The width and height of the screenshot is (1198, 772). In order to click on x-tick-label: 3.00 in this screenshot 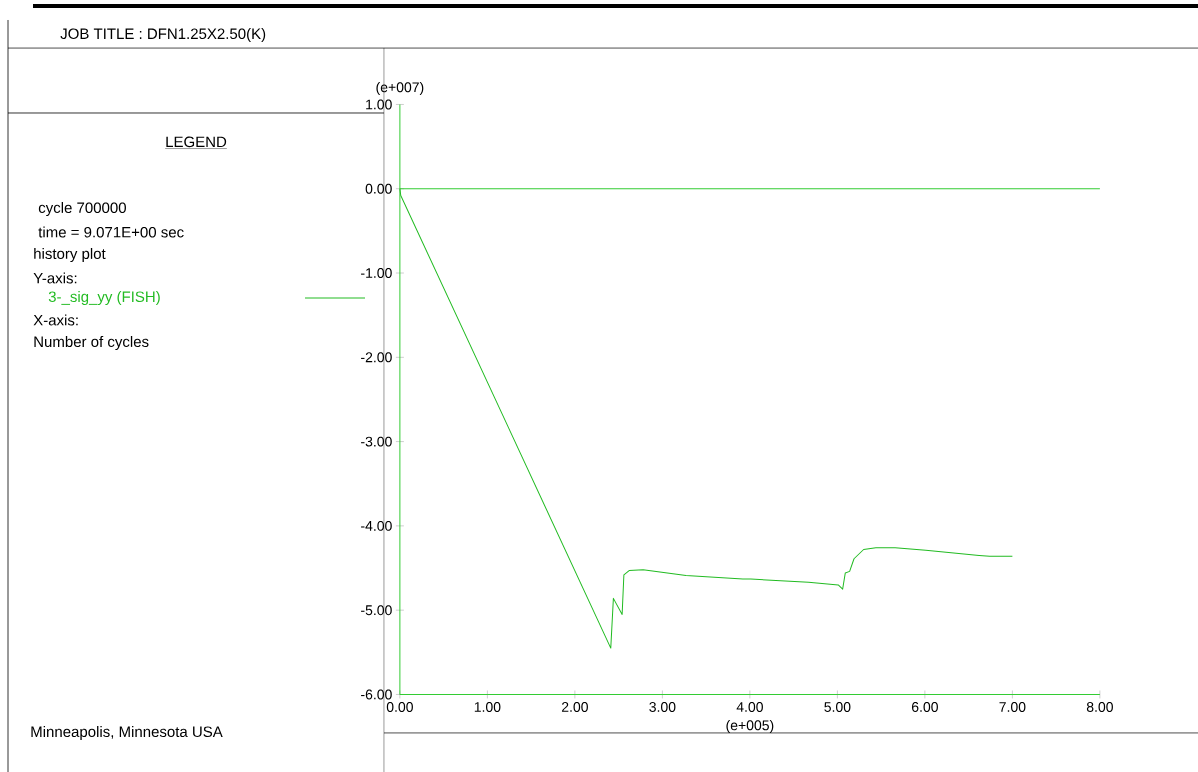, I will do `click(662, 706)`.